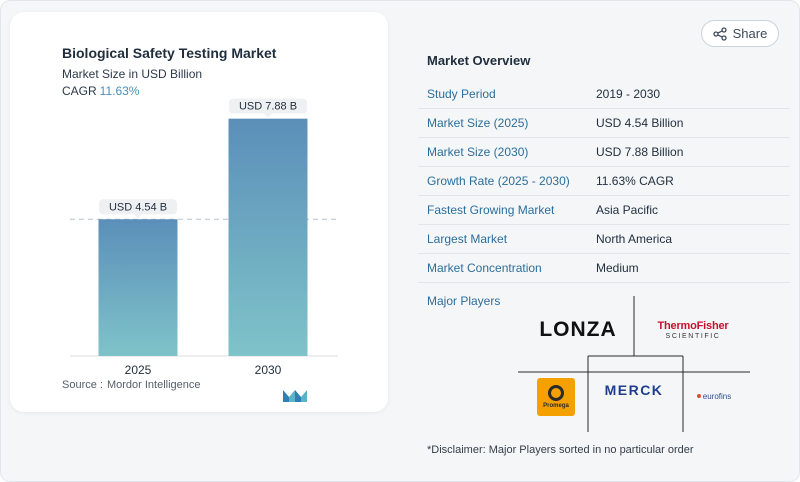 The width and height of the screenshot is (800, 482). I want to click on overview-row-market-size-2025: Market Size (2025) USD 4.54 Billion, so click(604, 123).